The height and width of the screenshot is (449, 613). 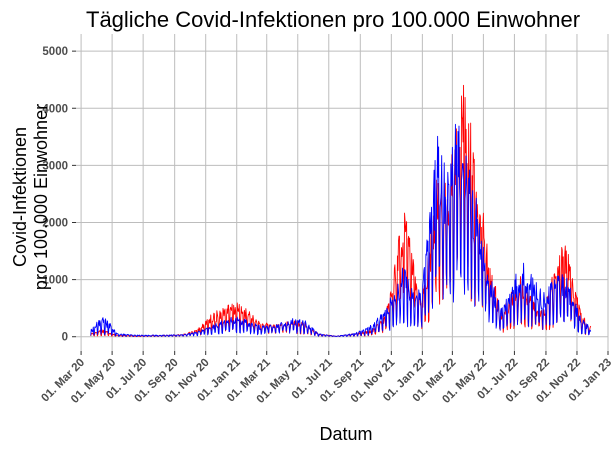 What do you see at coordinates (345, 434) in the screenshot?
I see `x-axis-title: Datum` at bounding box center [345, 434].